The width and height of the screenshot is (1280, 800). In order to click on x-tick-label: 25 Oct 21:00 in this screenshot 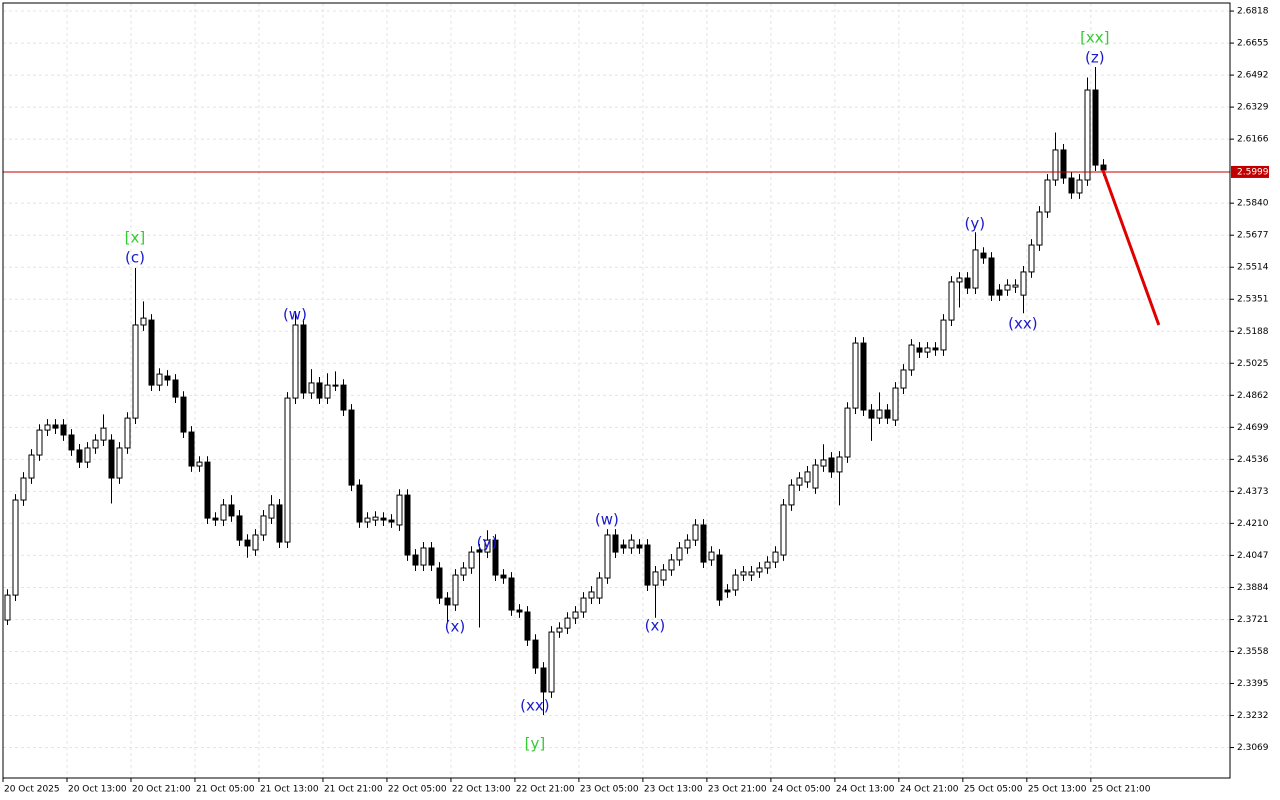, I will do `click(1121, 790)`.